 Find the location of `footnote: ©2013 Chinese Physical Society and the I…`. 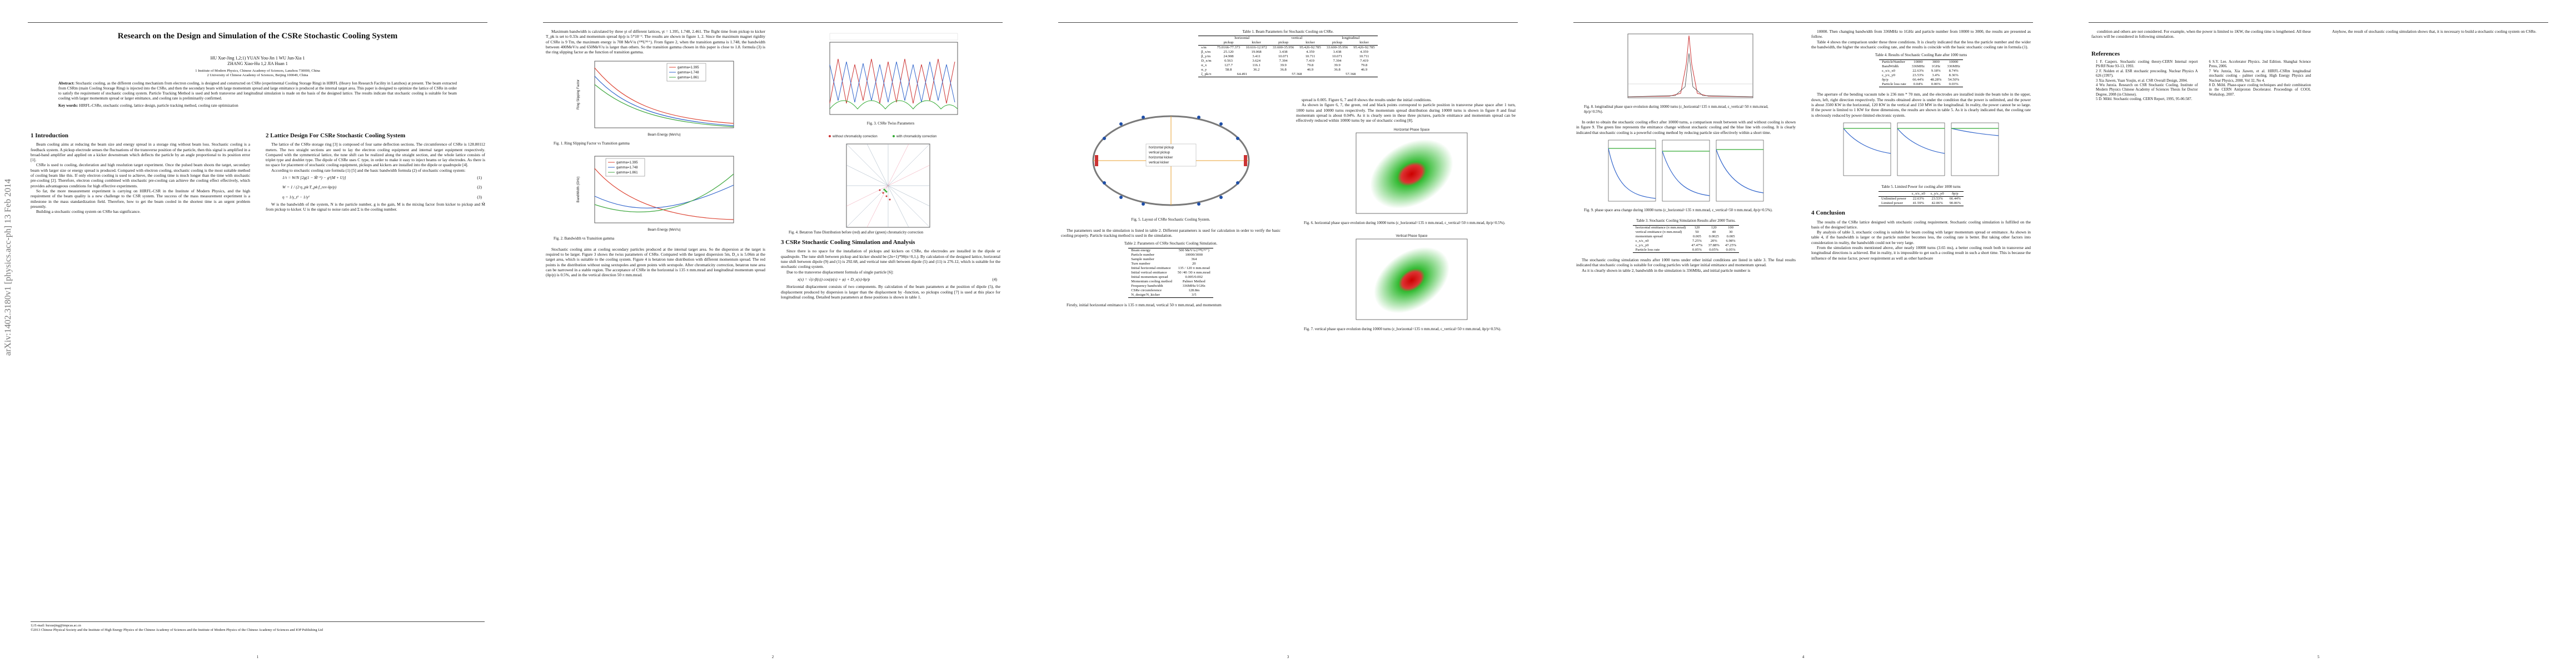

footnote: ©2013 Chinese Physical Society and the I… is located at coordinates (177, 630).